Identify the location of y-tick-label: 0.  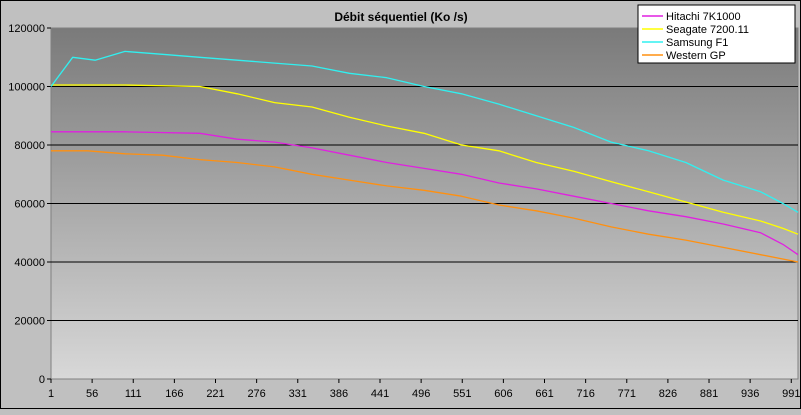
(42, 380).